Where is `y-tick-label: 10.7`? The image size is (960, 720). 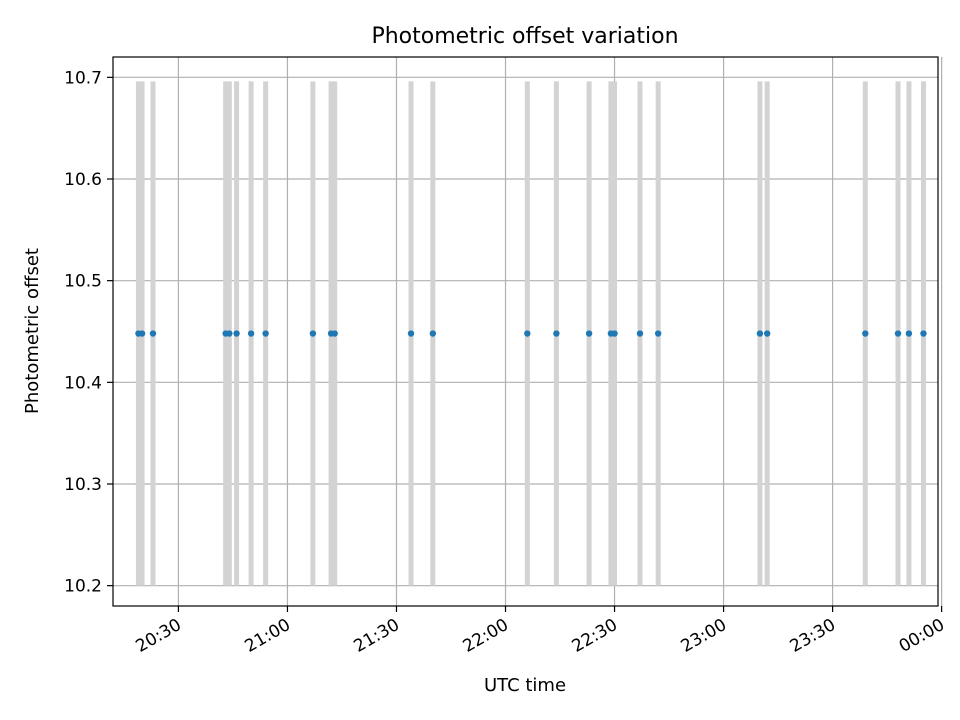 y-tick-label: 10.7 is located at coordinates (83, 78).